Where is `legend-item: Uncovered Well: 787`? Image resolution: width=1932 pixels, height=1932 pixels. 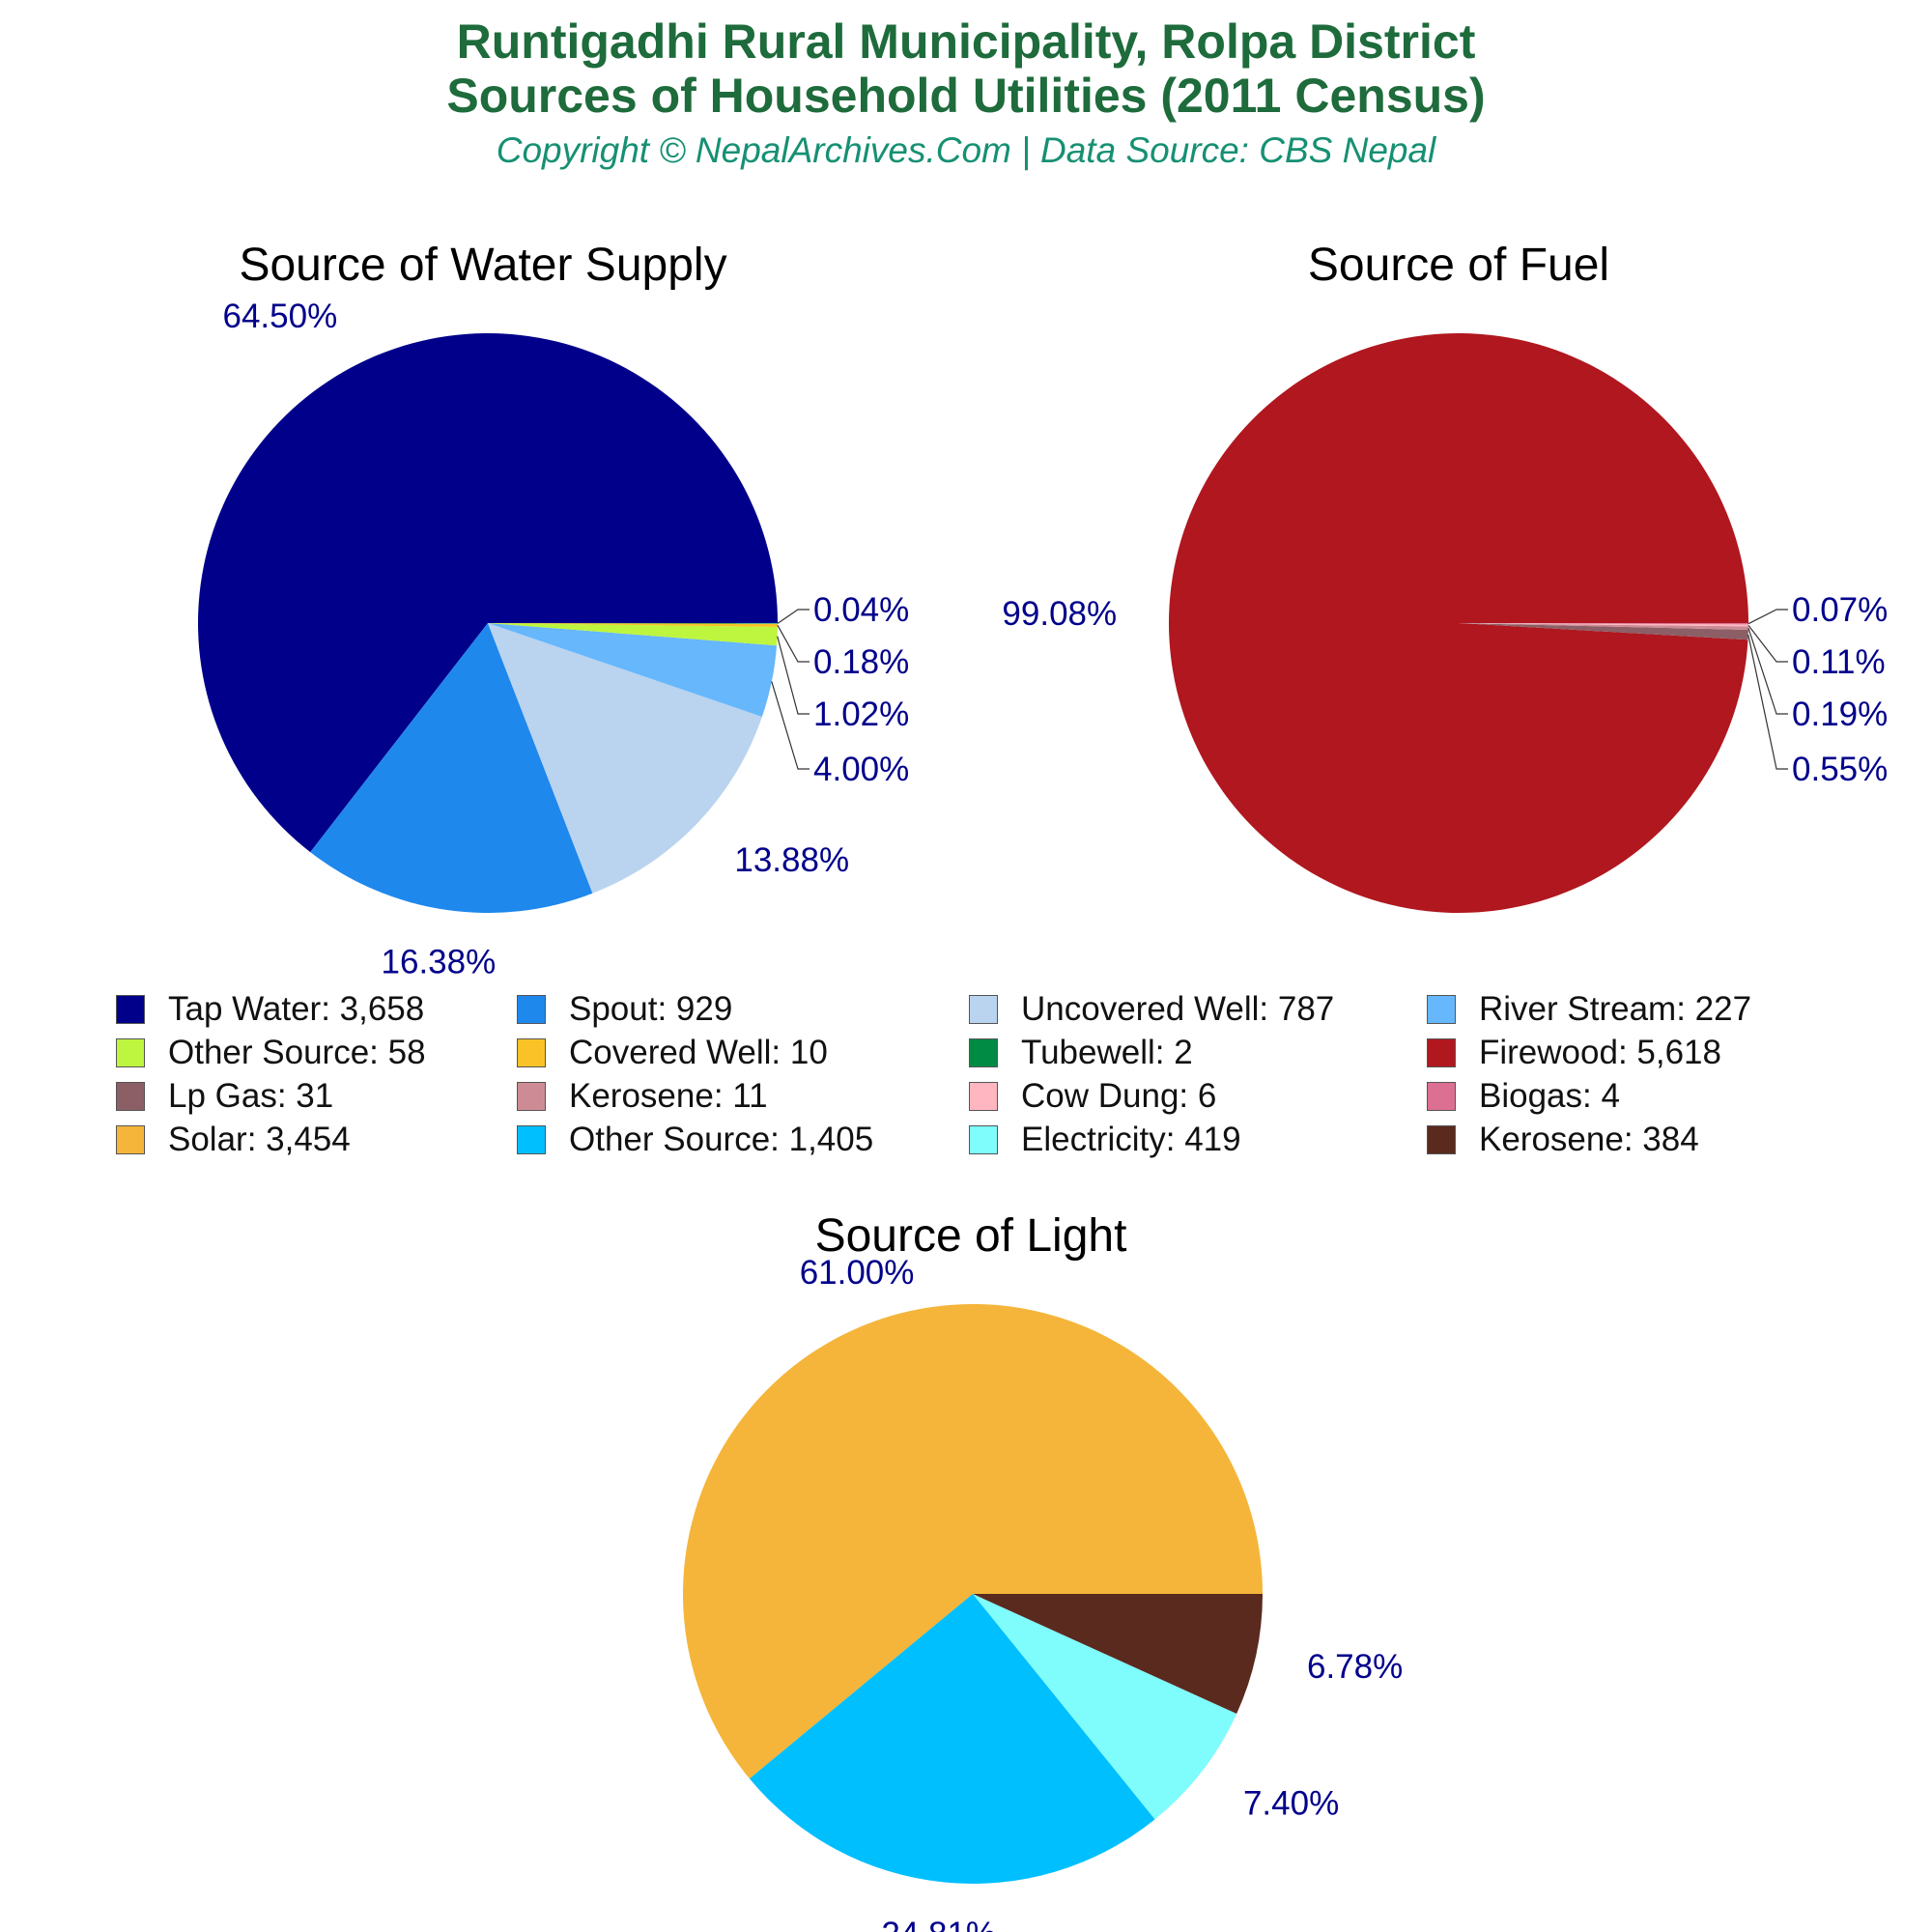 legend-item: Uncovered Well: 787 is located at coordinates (1151, 1009).